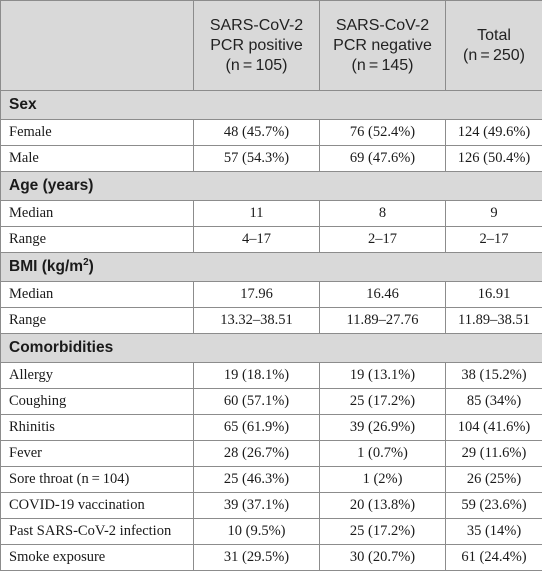  What do you see at coordinates (494, 133) in the screenshot?
I see `table-cell: 124 (49.6%)` at bounding box center [494, 133].